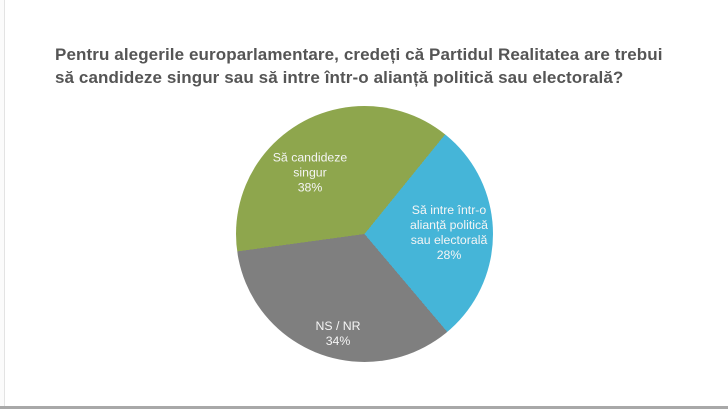  I want to click on pie-label-line: NS / NR, so click(338, 326).